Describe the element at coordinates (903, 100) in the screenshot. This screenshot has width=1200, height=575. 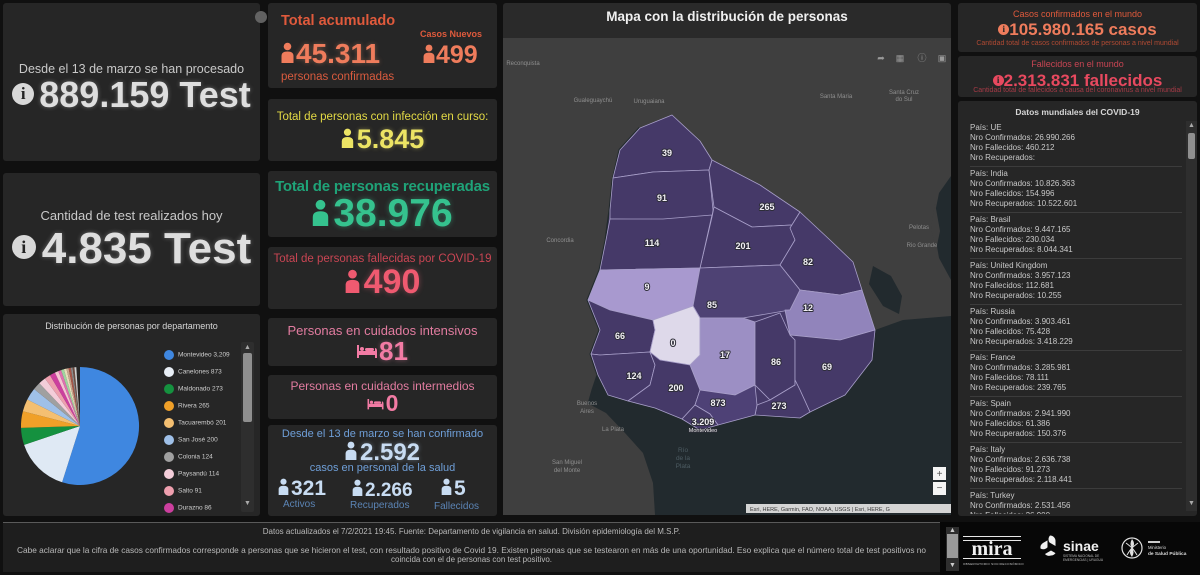
I see `svg-text: do Sul` at that location.